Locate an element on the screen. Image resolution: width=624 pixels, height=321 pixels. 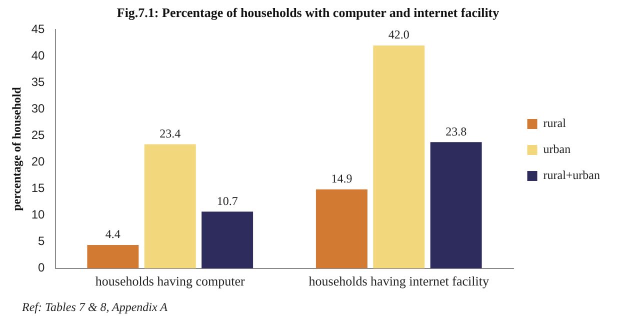
data-label: 14.9 is located at coordinates (341, 178).